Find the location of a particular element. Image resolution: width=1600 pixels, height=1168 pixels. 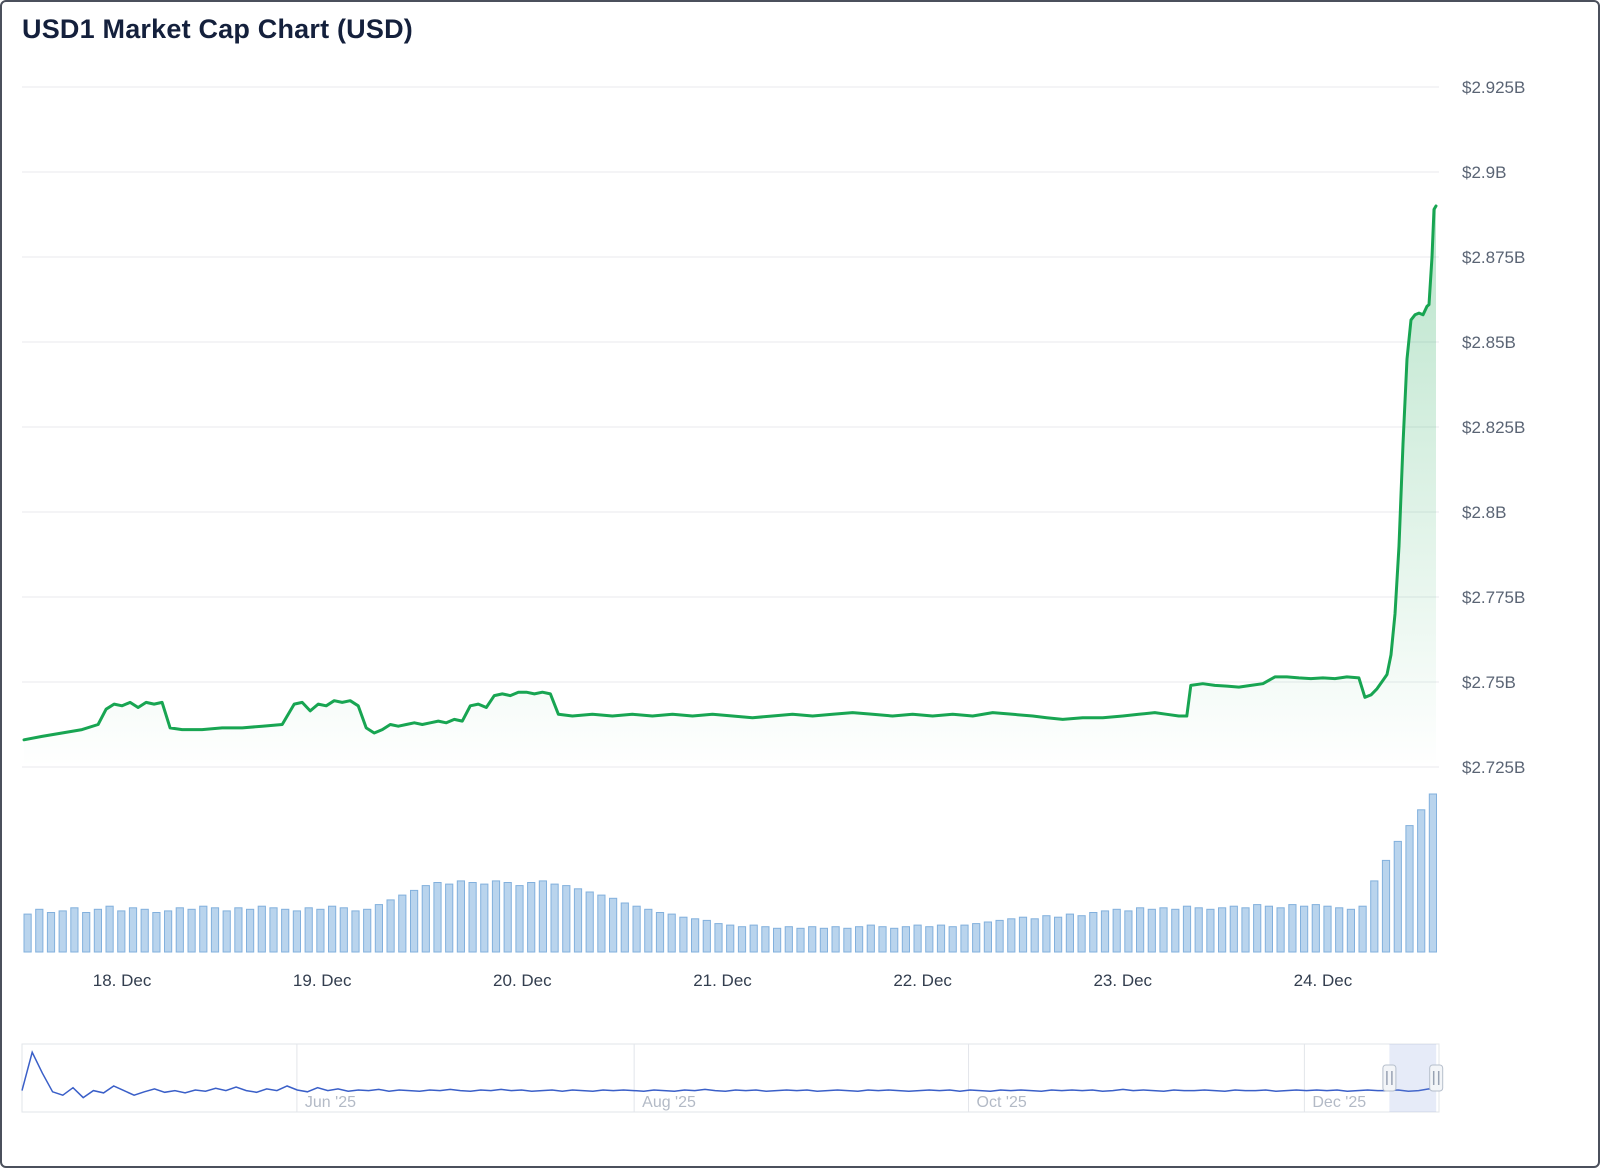

y-axis-tick-label: $2.75B is located at coordinates (1489, 682).